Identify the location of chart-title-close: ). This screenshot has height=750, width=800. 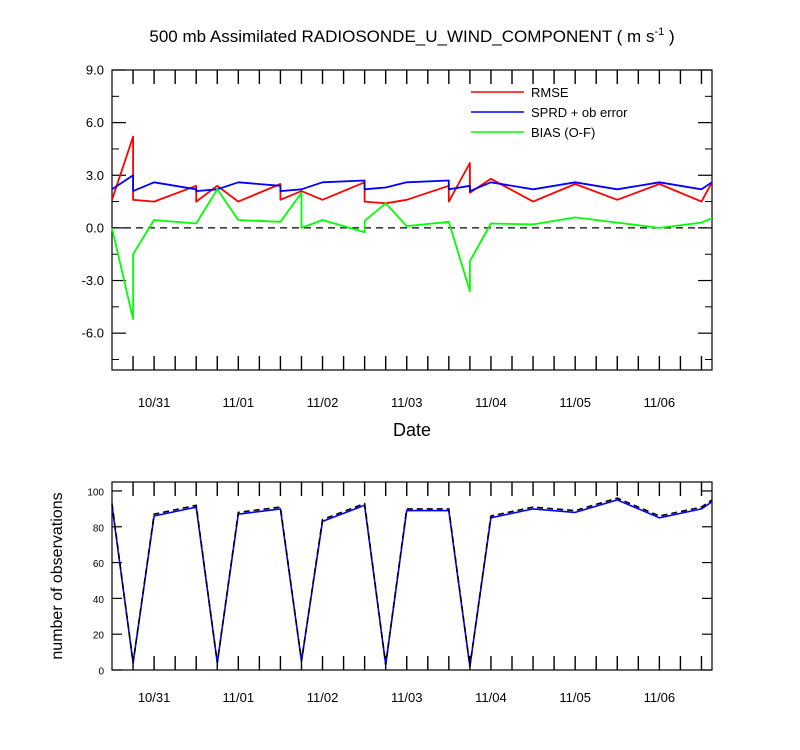
(669, 36).